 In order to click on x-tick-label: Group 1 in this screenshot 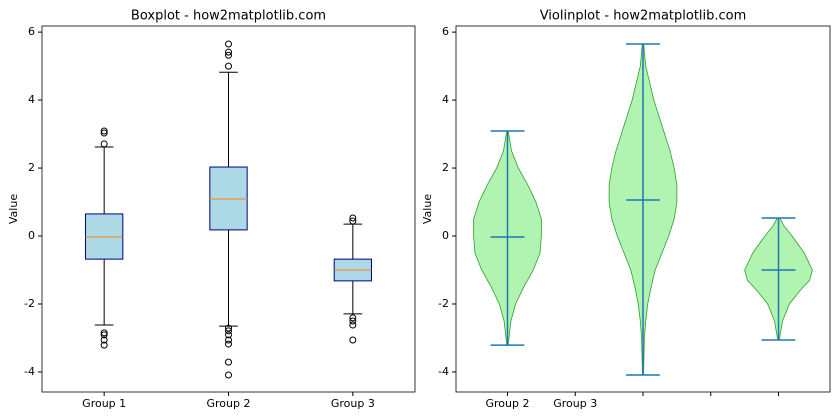, I will do `click(104, 403)`.